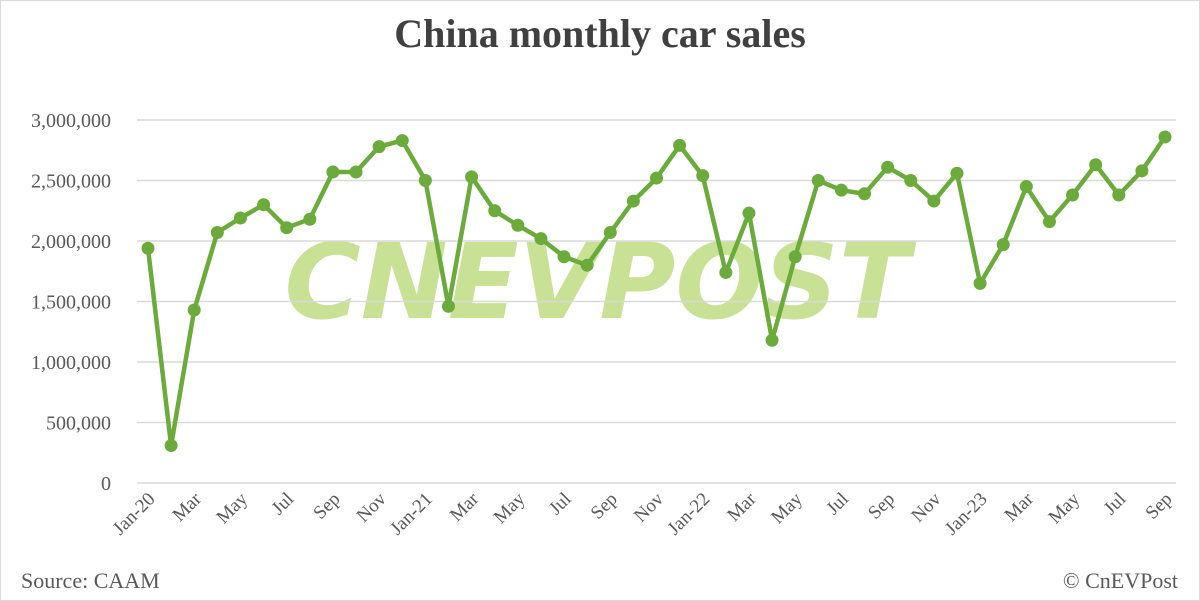 The image size is (1200, 601). I want to click on watermark-logo: CNEVPOST, so click(601, 282).